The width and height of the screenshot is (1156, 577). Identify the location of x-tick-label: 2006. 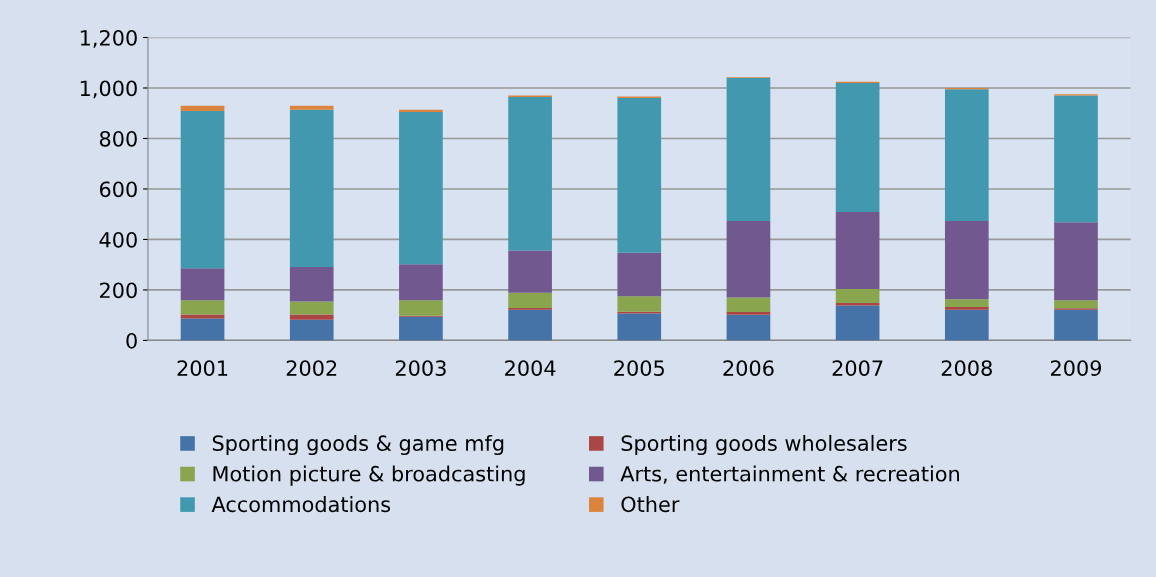
(748, 368).